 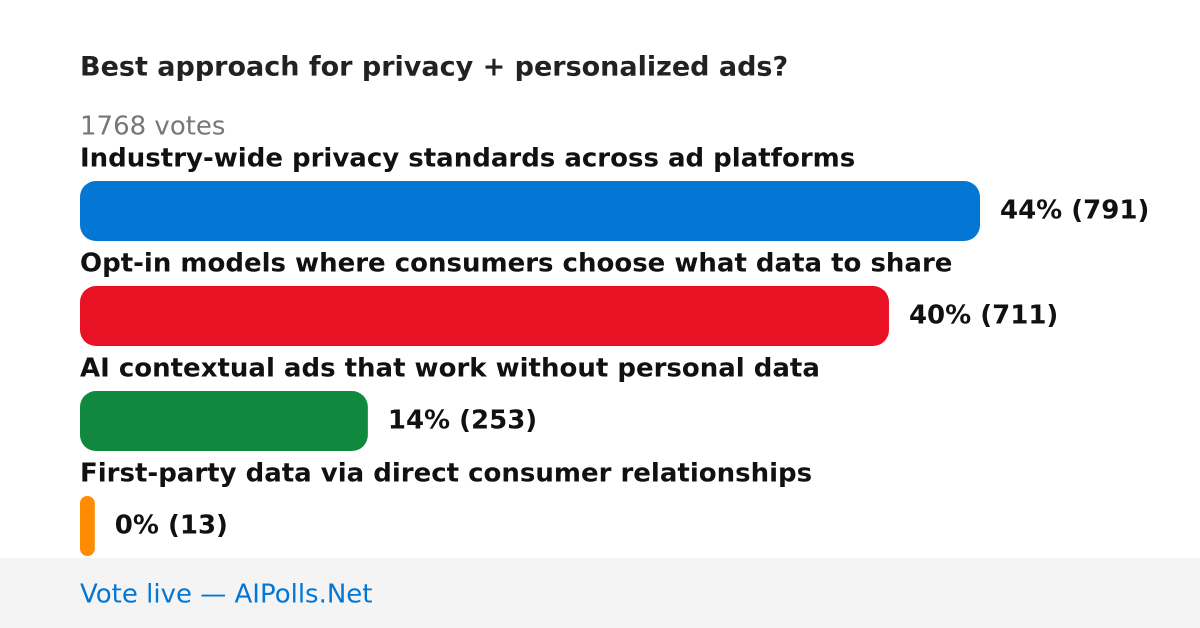 What do you see at coordinates (600, 593) in the screenshot?
I see `footer-band` at bounding box center [600, 593].